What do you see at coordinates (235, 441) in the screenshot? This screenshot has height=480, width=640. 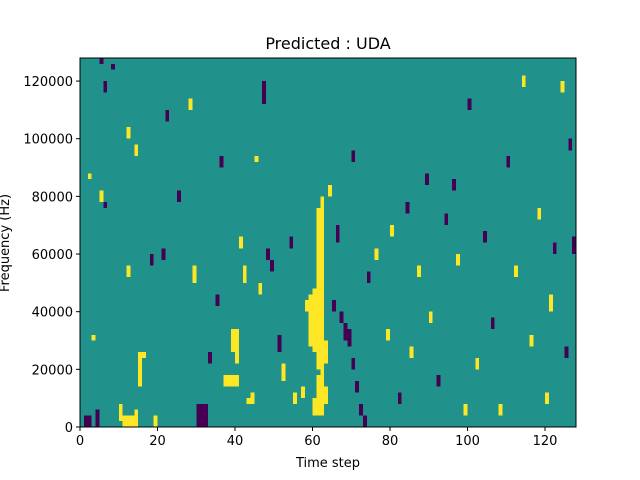 I see `x-tick-label: 40` at bounding box center [235, 441].